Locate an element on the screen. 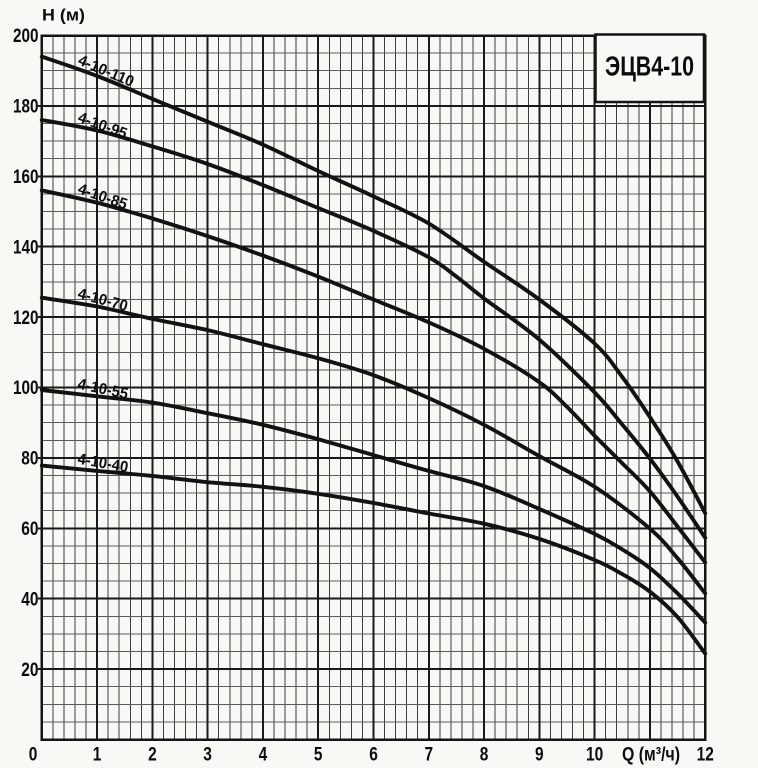 The image size is (758, 768). svg-text: 60 is located at coordinates (29, 529).